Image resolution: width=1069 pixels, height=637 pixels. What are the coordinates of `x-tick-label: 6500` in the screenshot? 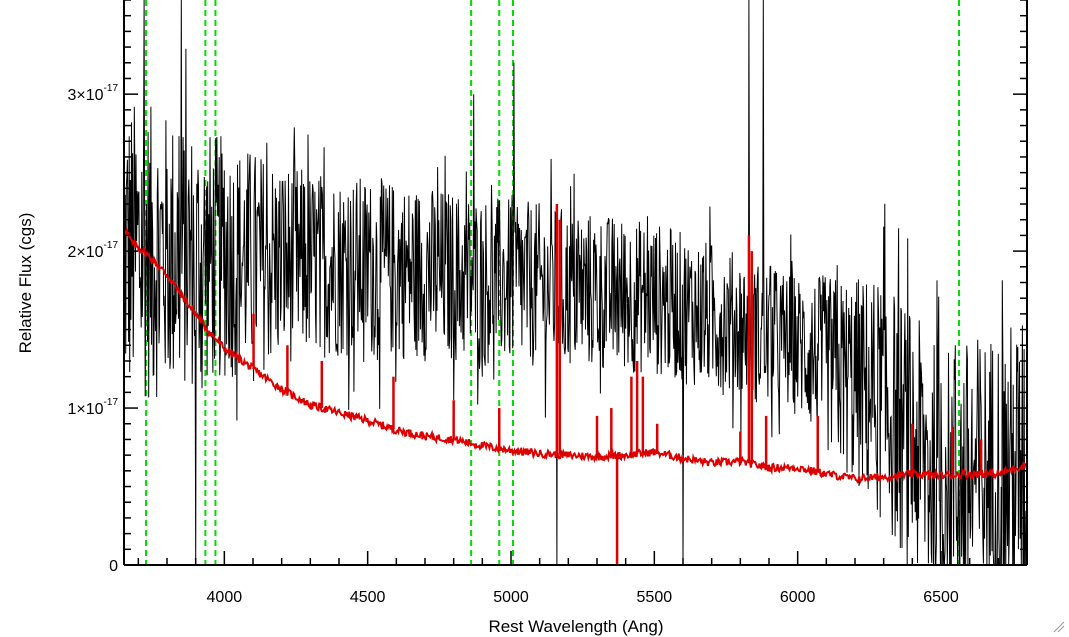 It's located at (941, 597).